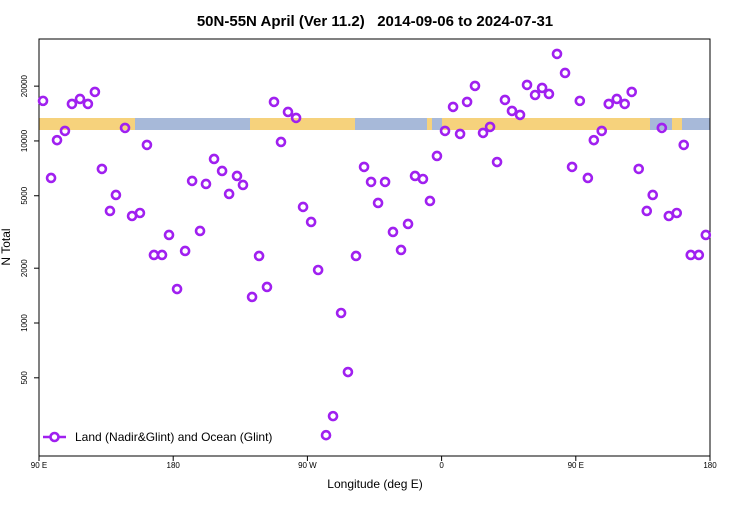 The width and height of the screenshot is (750, 505). Describe the element at coordinates (24, 195) in the screenshot. I see `y-tick-label: 5000` at that location.